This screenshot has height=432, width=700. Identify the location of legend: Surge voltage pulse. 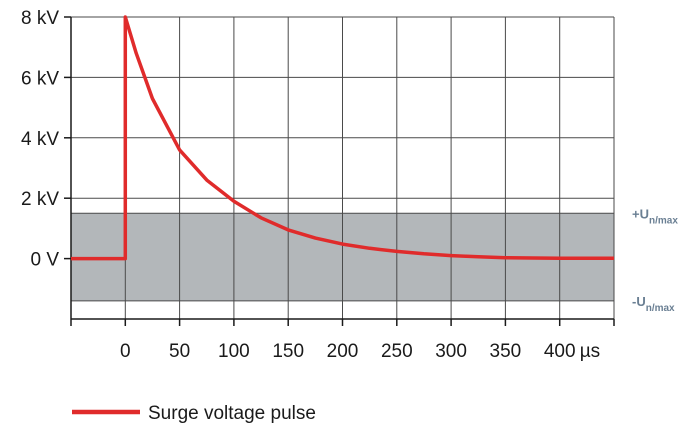
(194, 413).